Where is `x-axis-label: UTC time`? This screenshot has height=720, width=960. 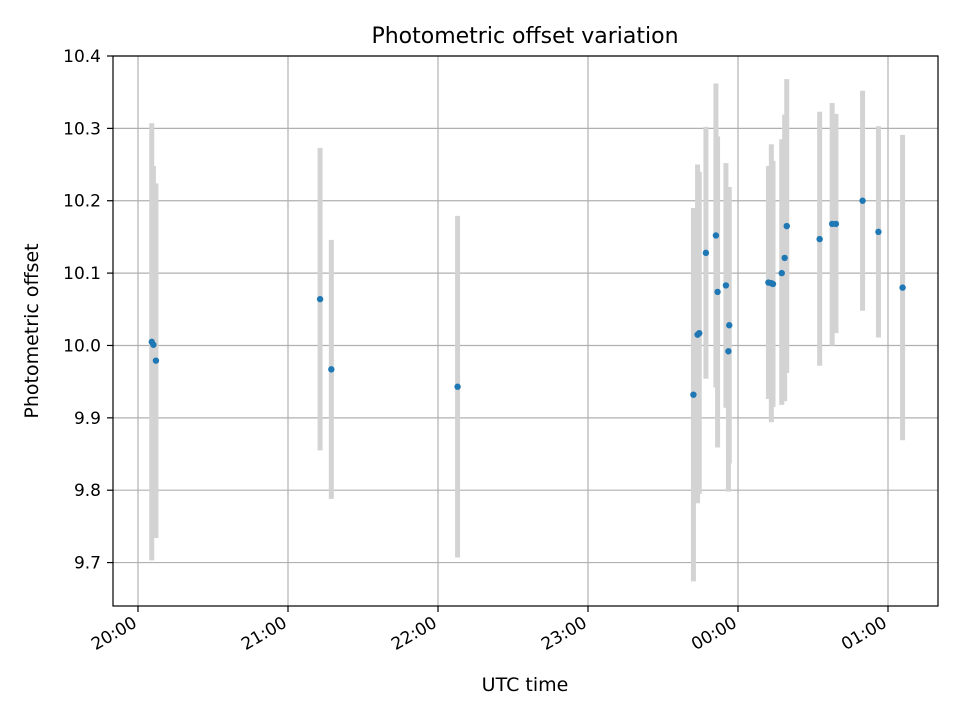
x-axis-label: UTC time is located at coordinates (525, 685).